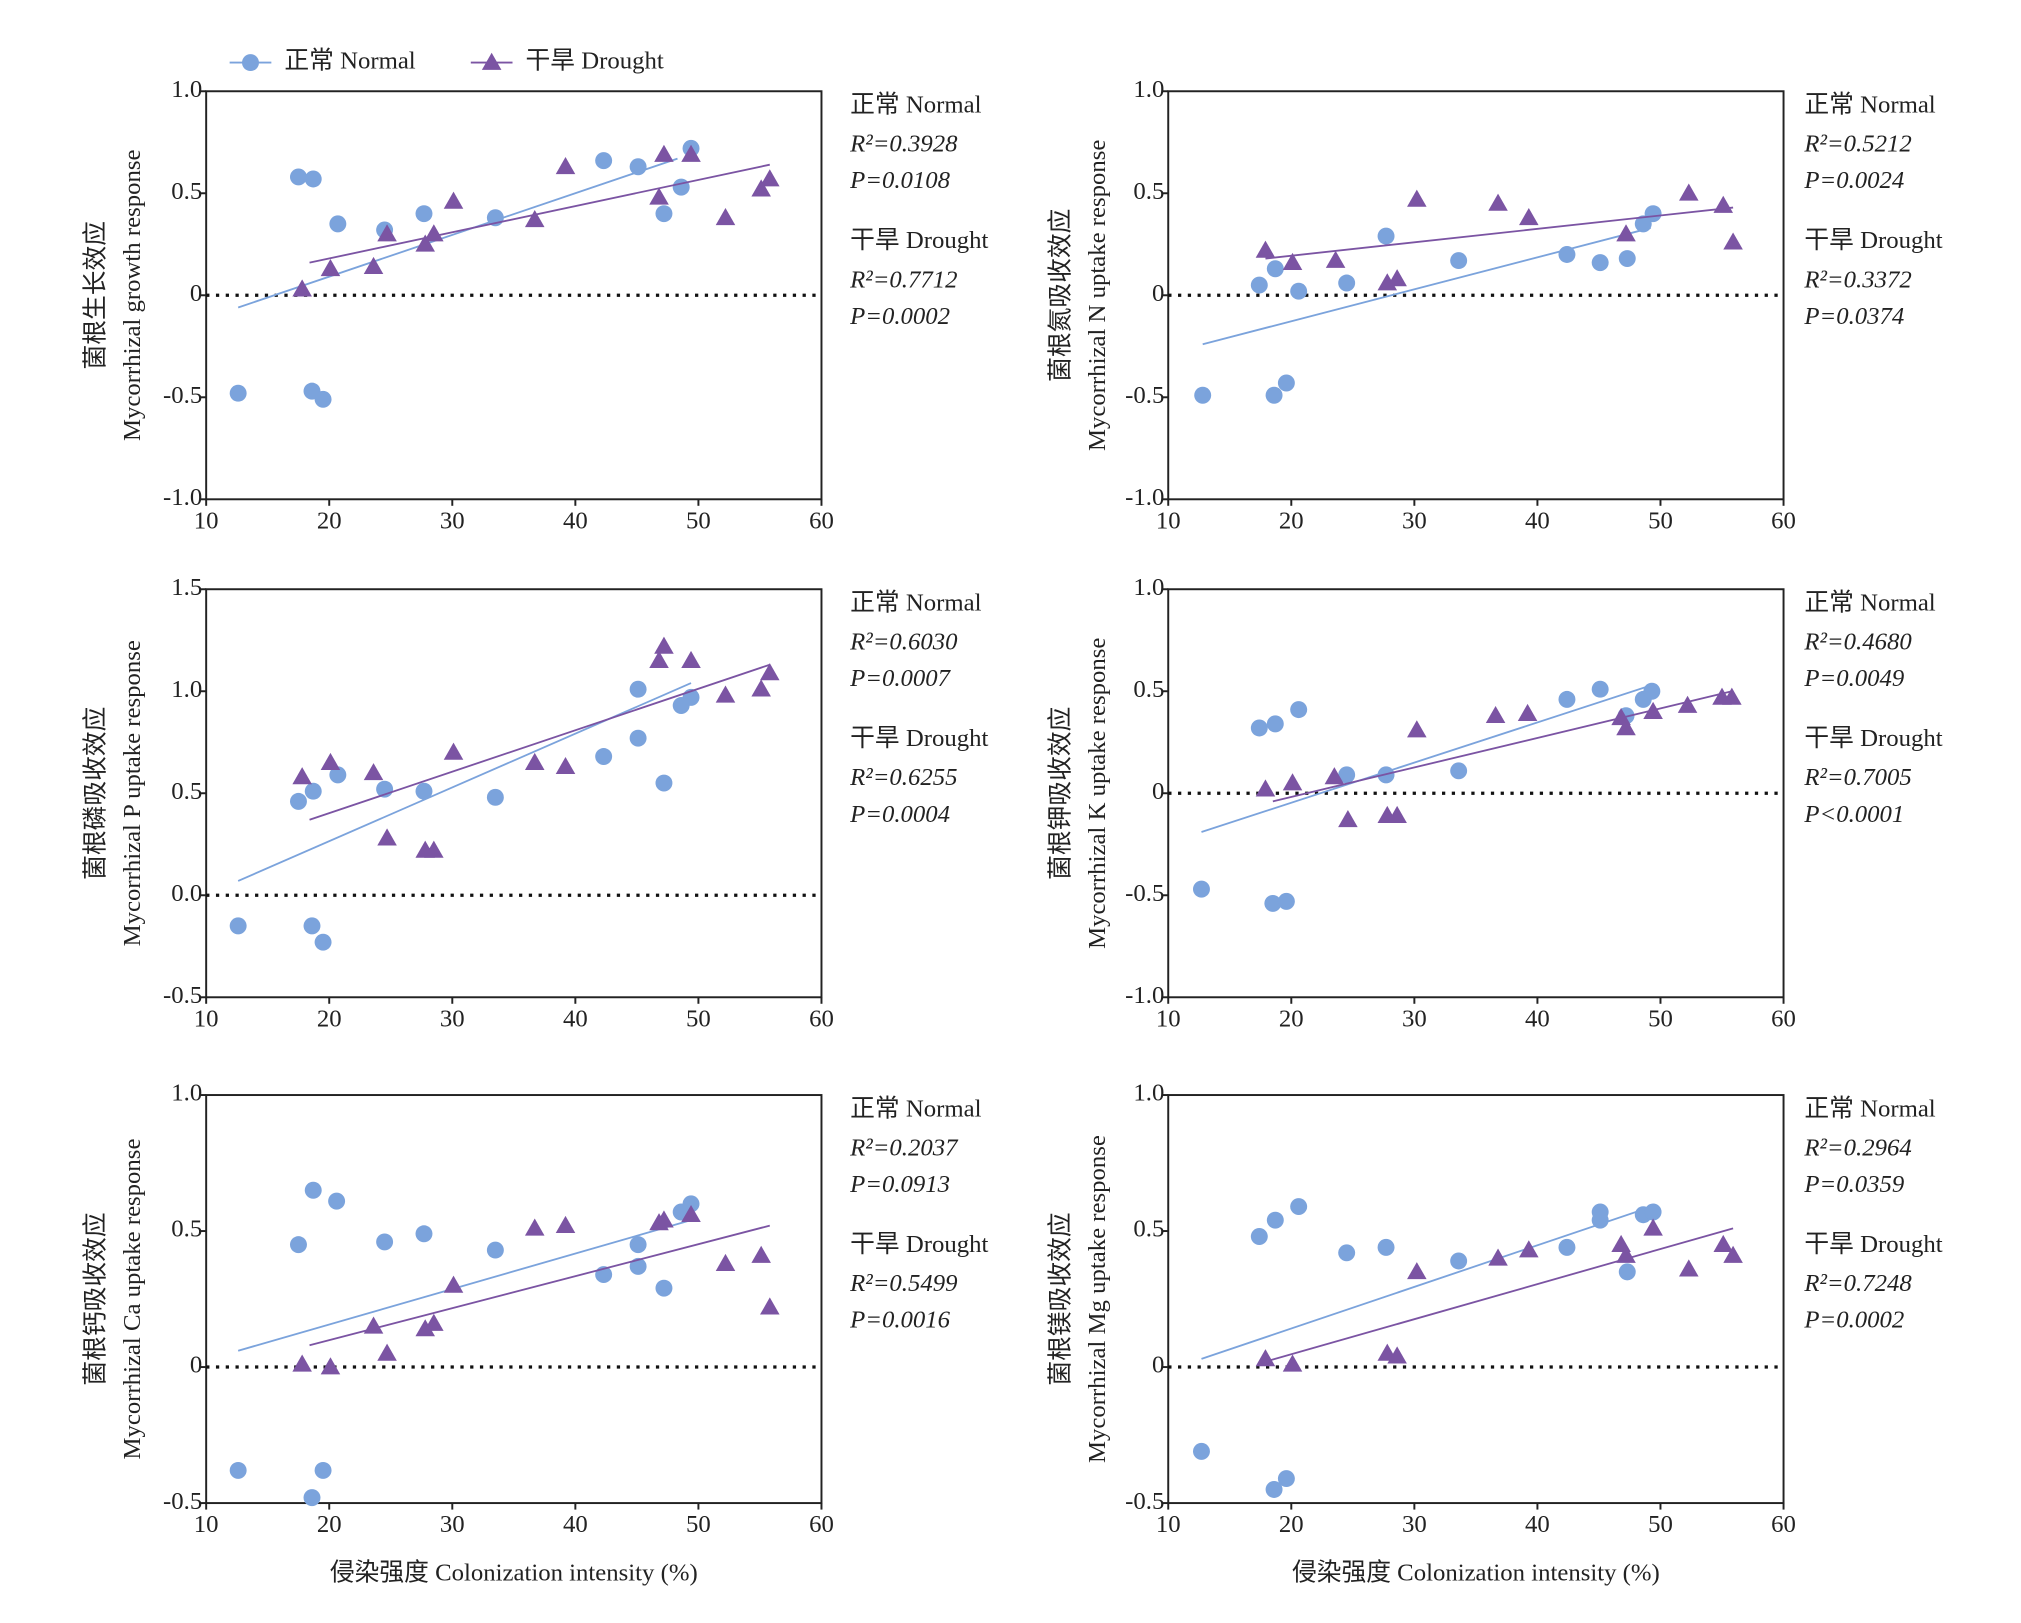  Describe the element at coordinates (1144, 497) in the screenshot. I see `y-tick-label: -1.0` at that location.